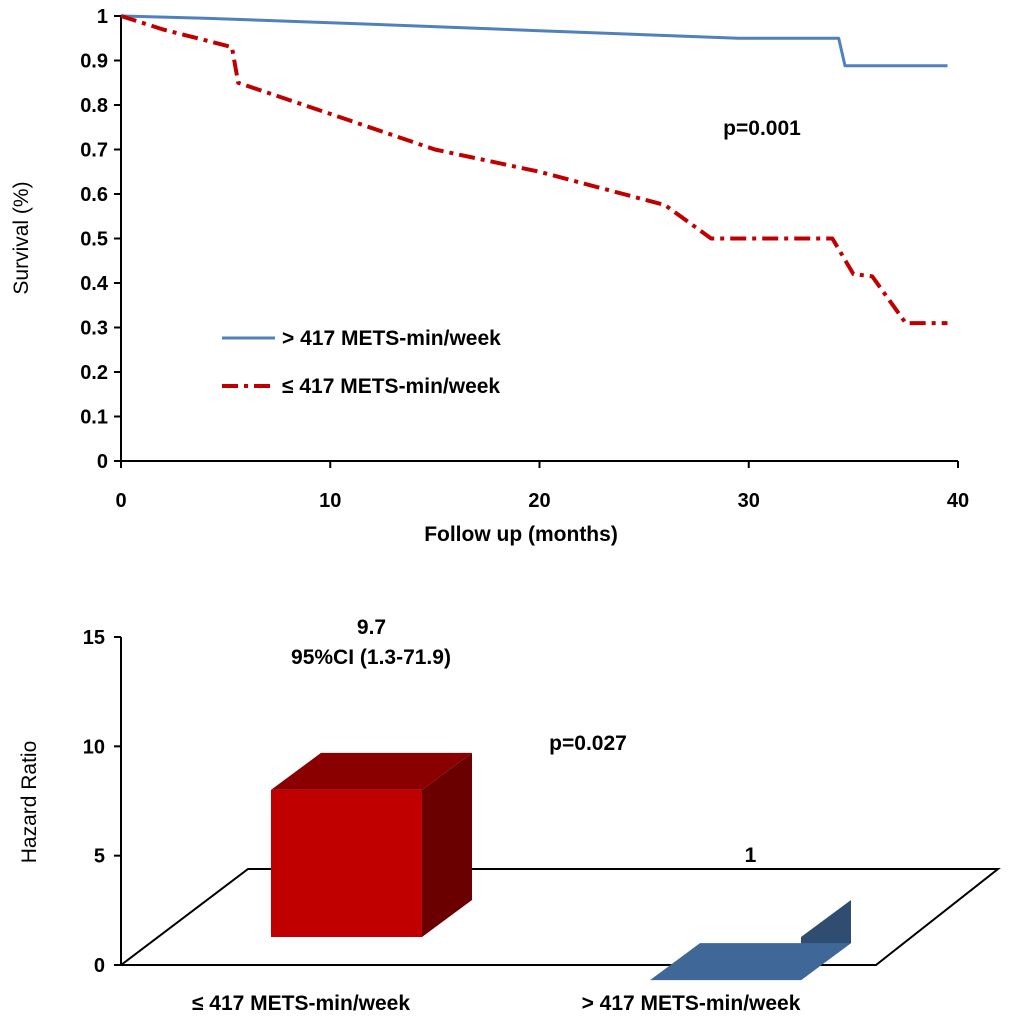 The width and height of the screenshot is (1013, 1024). What do you see at coordinates (94, 638) in the screenshot?
I see `hazard-y-tick-label: 15` at bounding box center [94, 638].